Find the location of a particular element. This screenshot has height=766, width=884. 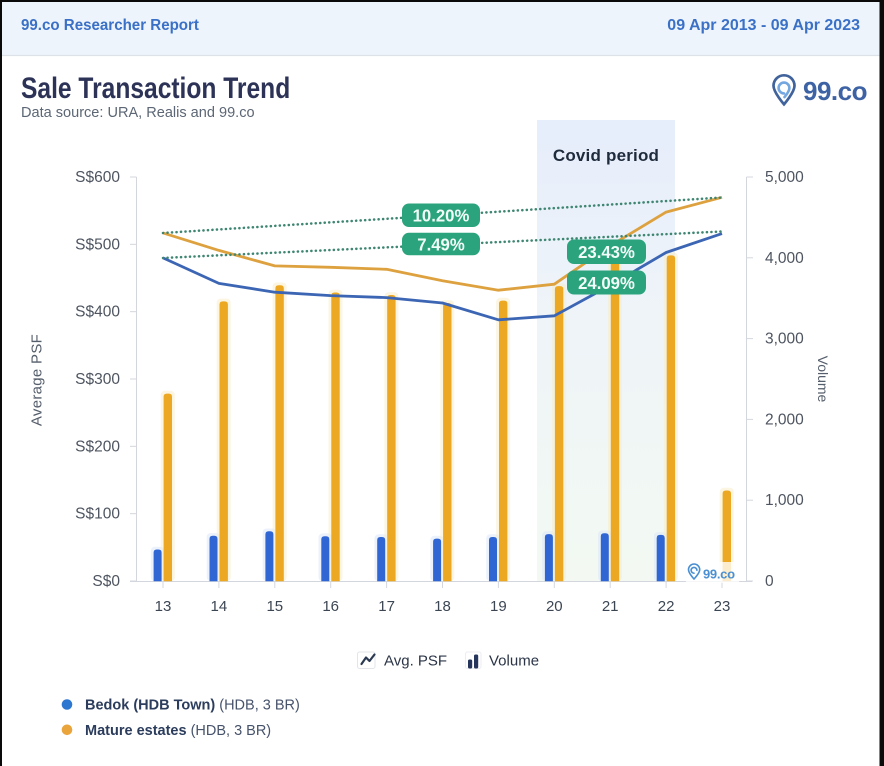

svg-text: S$100 is located at coordinates (97, 514).